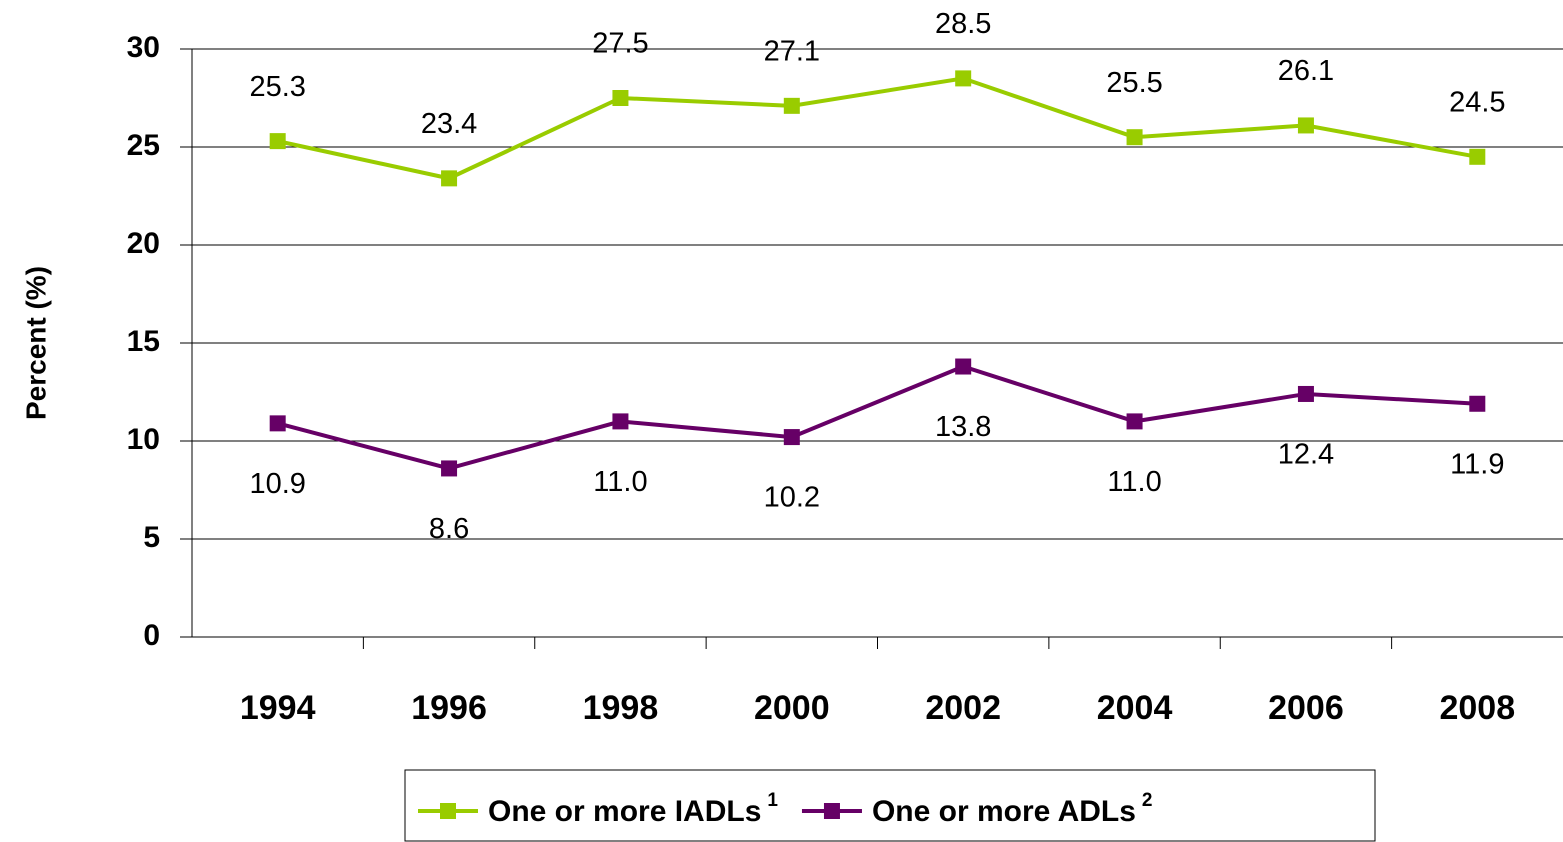 The image size is (1563, 842). I want to click on y-tick-label: 0, so click(151, 635).